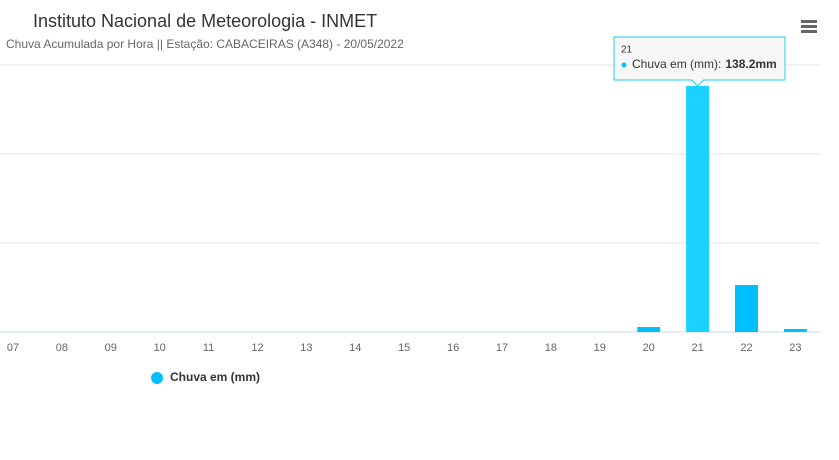 This screenshot has width=839, height=460. What do you see at coordinates (215, 377) in the screenshot?
I see `legend-label: Chuva em (mm)` at bounding box center [215, 377].